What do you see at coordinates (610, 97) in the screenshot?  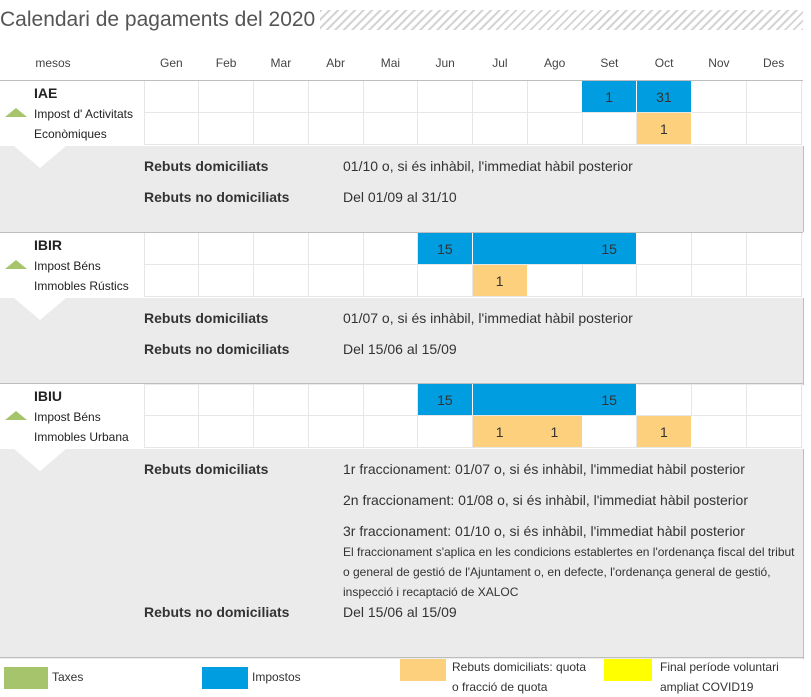 I see `calendar-cell-set: 1` at bounding box center [610, 97].